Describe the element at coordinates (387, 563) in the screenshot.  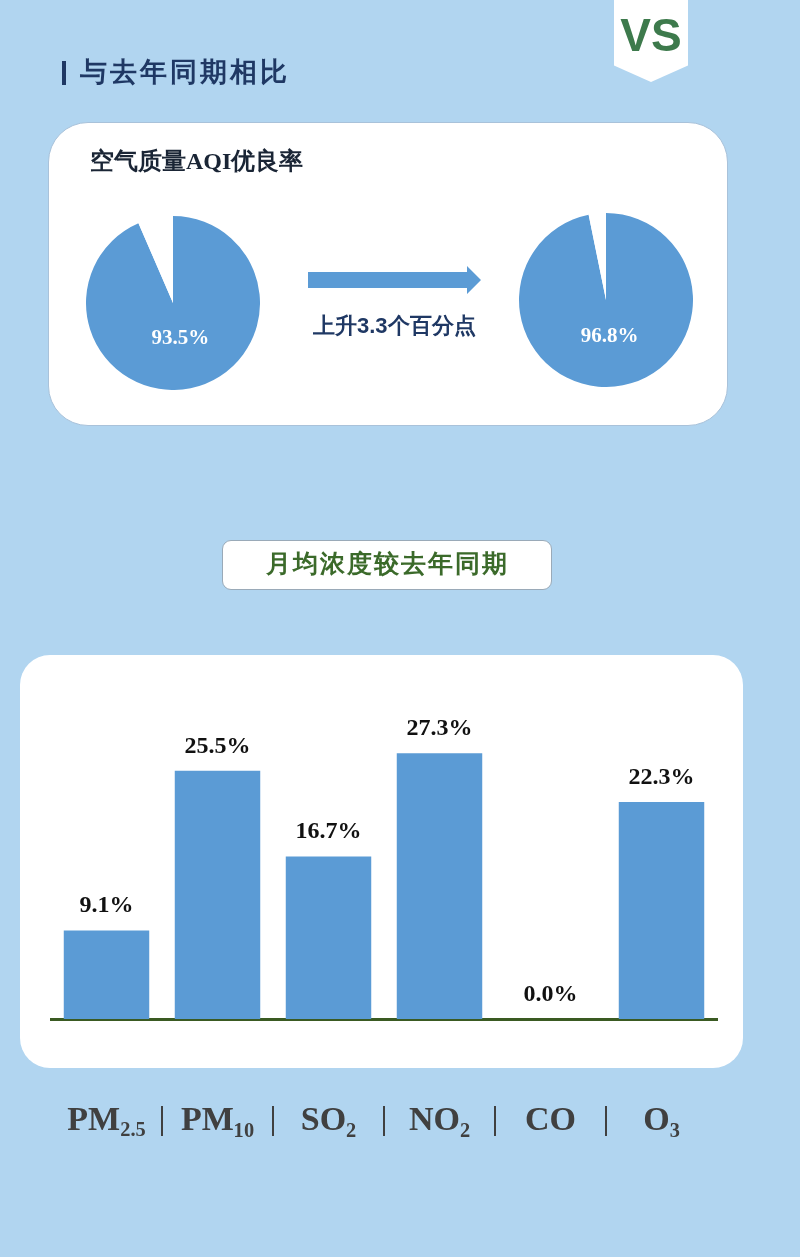
I see `chart-title: 月均浓度较去年同期` at that location.